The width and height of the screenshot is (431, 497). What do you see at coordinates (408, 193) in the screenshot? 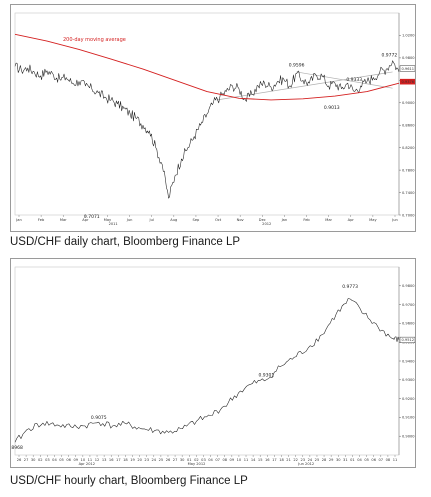
I see `y-tick-label: 0.7400` at bounding box center [408, 193].